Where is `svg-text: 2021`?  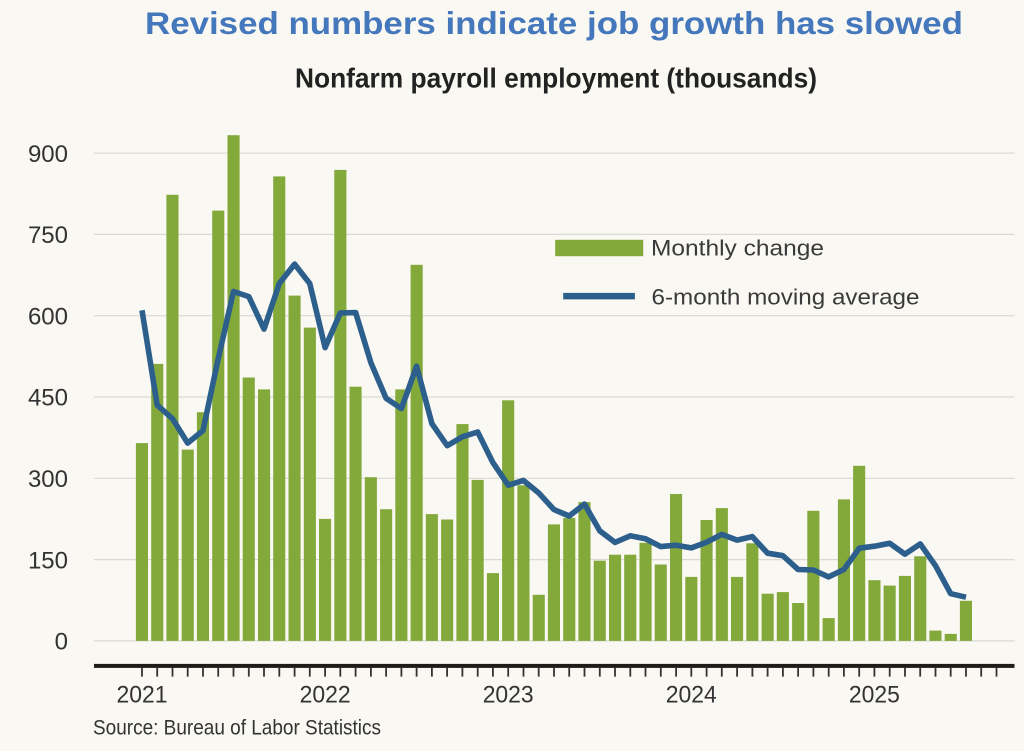 svg-text: 2021 is located at coordinates (142, 695).